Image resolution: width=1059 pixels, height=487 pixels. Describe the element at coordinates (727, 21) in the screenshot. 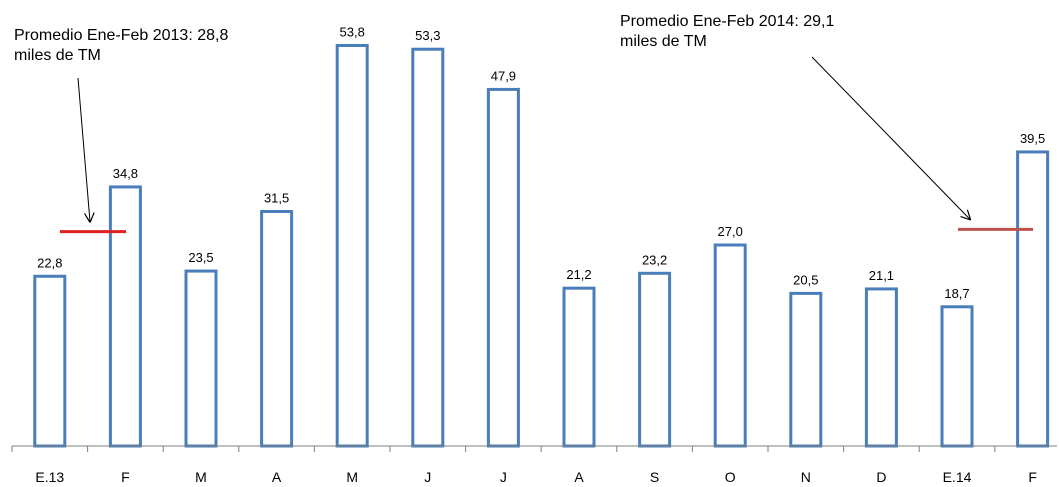

I see `annotation-1-line-0: Promedio Ene-Feb 2014: 29,1` at that location.